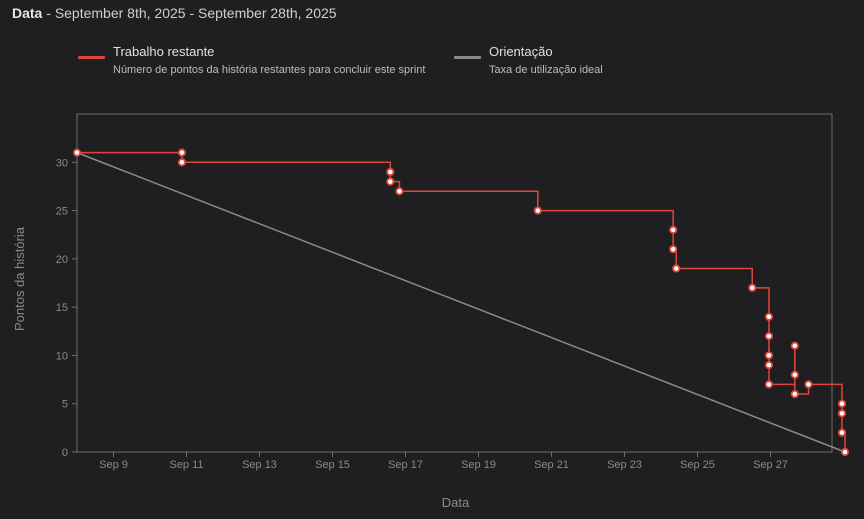 The image size is (864, 519). Describe the element at coordinates (113, 465) in the screenshot. I see `x-tick-label: Sep 9` at that location.